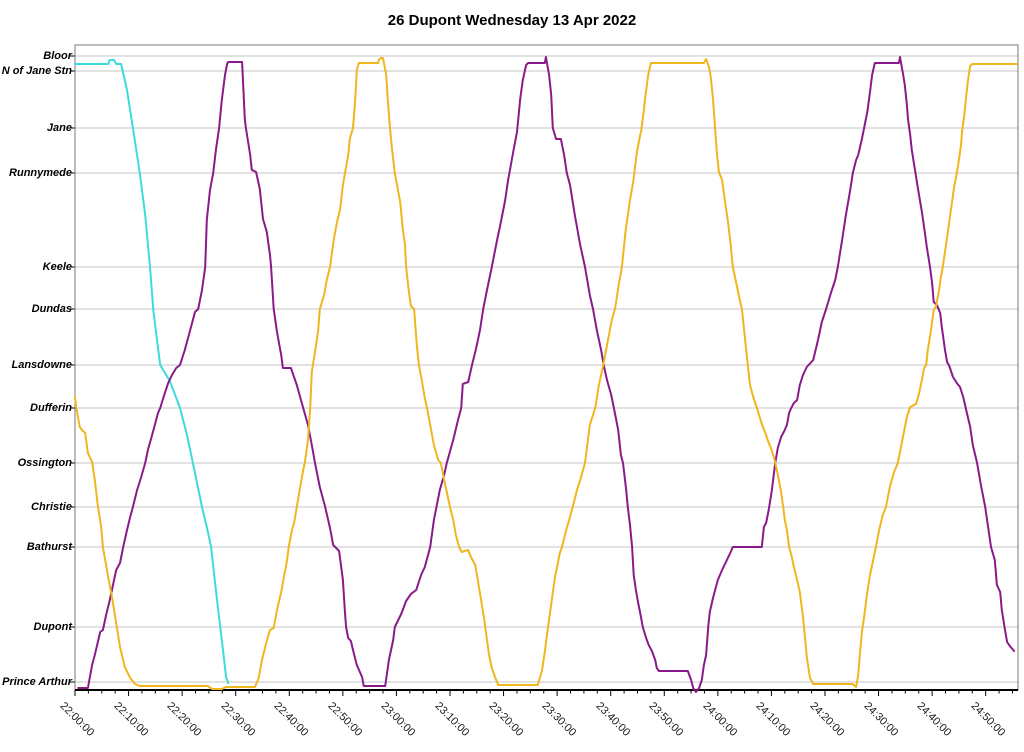 The width and height of the screenshot is (1024, 752). What do you see at coordinates (49, 547) in the screenshot?
I see `station-label-bathurst: Bathurst` at bounding box center [49, 547].